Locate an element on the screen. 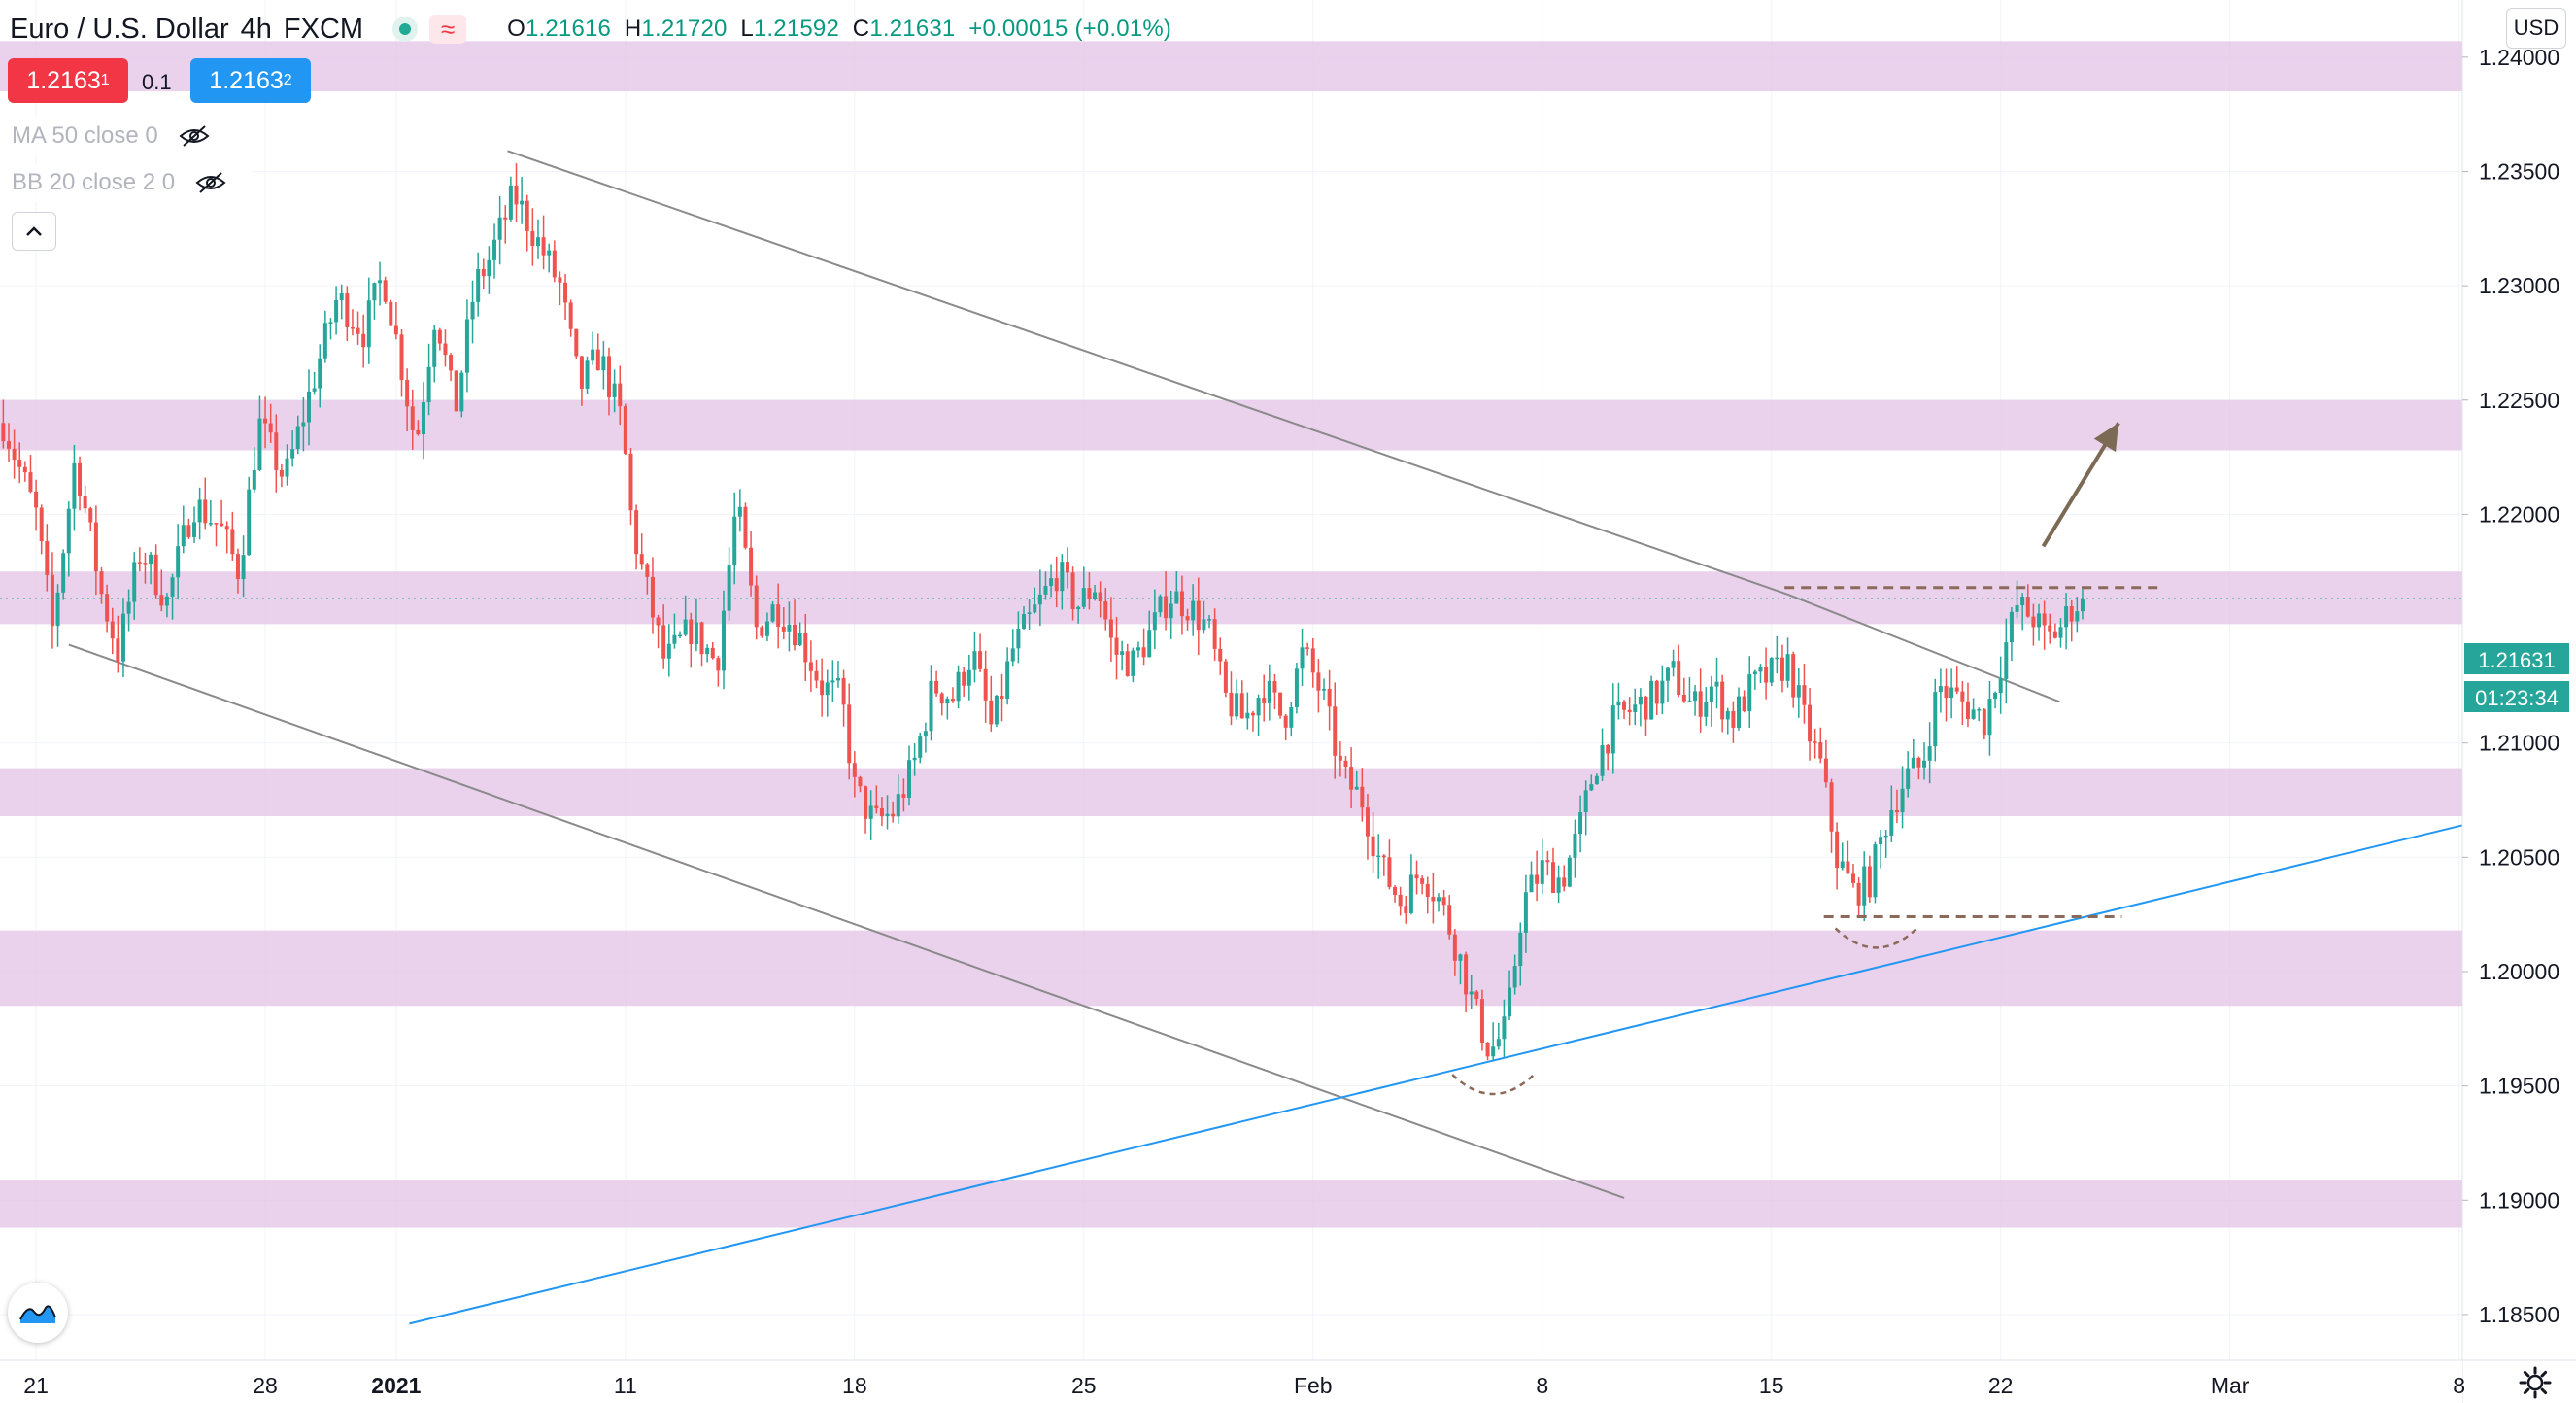 Image resolution: width=2576 pixels, height=1403 pixels. collapse-legend-button is located at coordinates (34, 231).